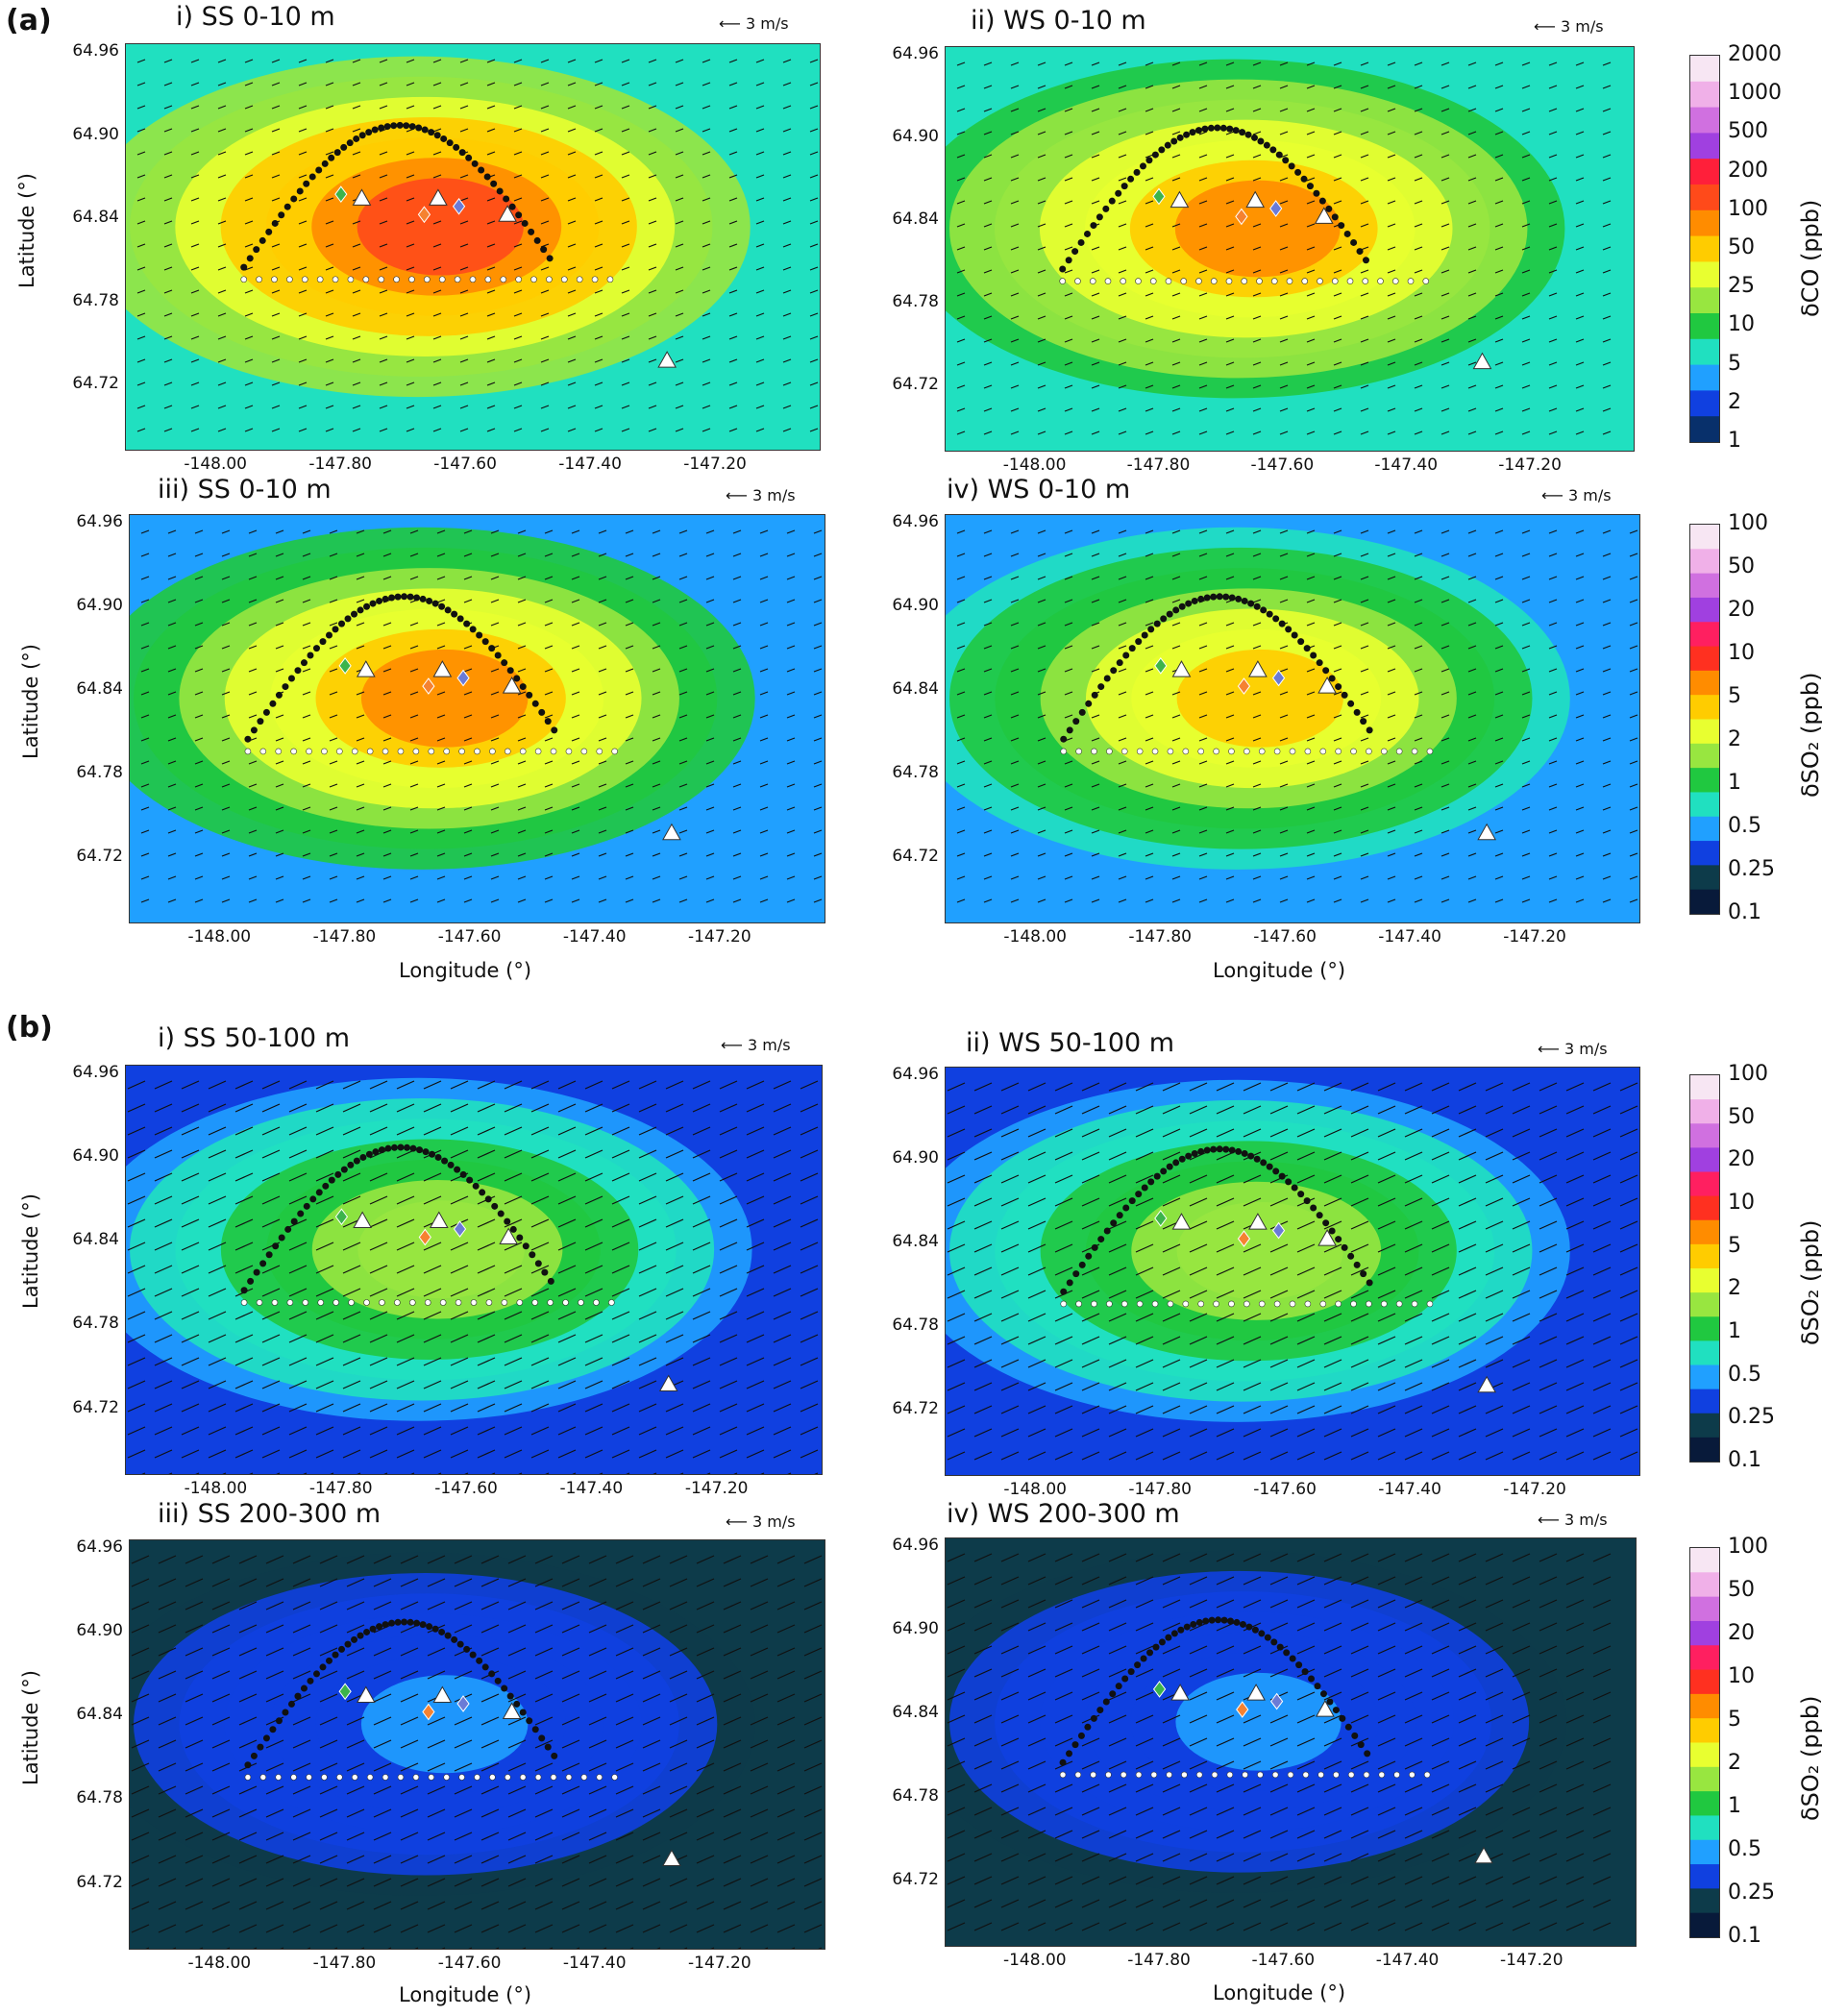 This screenshot has height=2016, width=1822. I want to click on wind-vectors, so click(477, 1752).